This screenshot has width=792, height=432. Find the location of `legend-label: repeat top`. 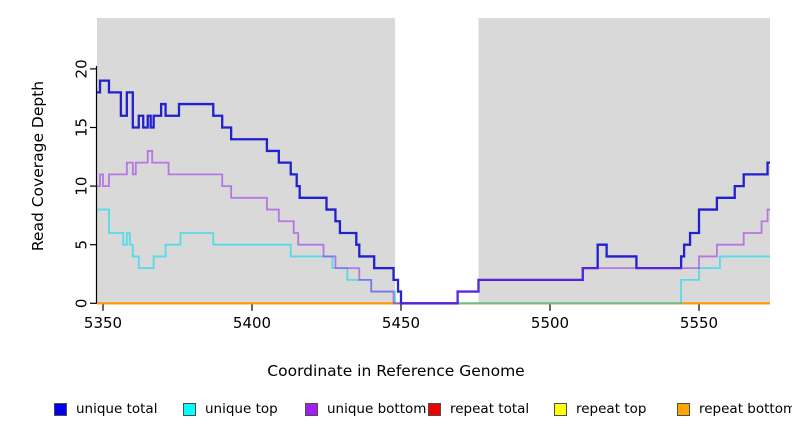

legend-label: repeat top is located at coordinates (611, 409).